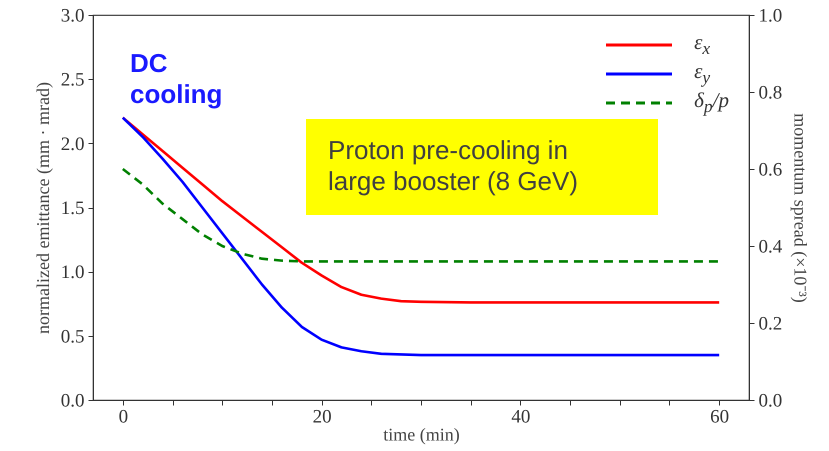 The width and height of the screenshot is (829, 451). What do you see at coordinates (770, 93) in the screenshot?
I see `y2-tick-label: 0.8` at bounding box center [770, 93].